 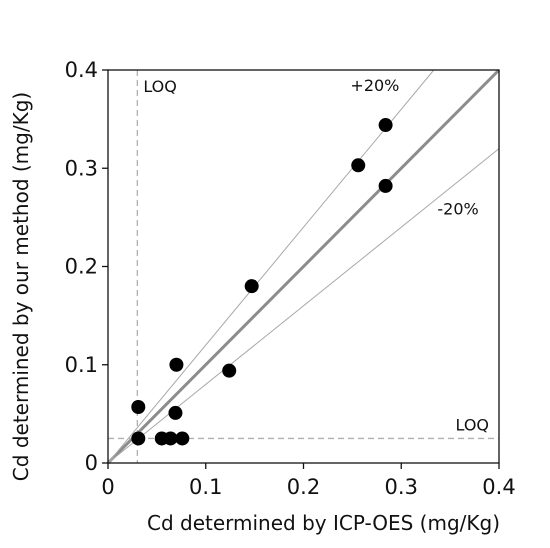 What do you see at coordinates (81, 365) in the screenshot?
I see `y-tick-label: 0.1` at bounding box center [81, 365].